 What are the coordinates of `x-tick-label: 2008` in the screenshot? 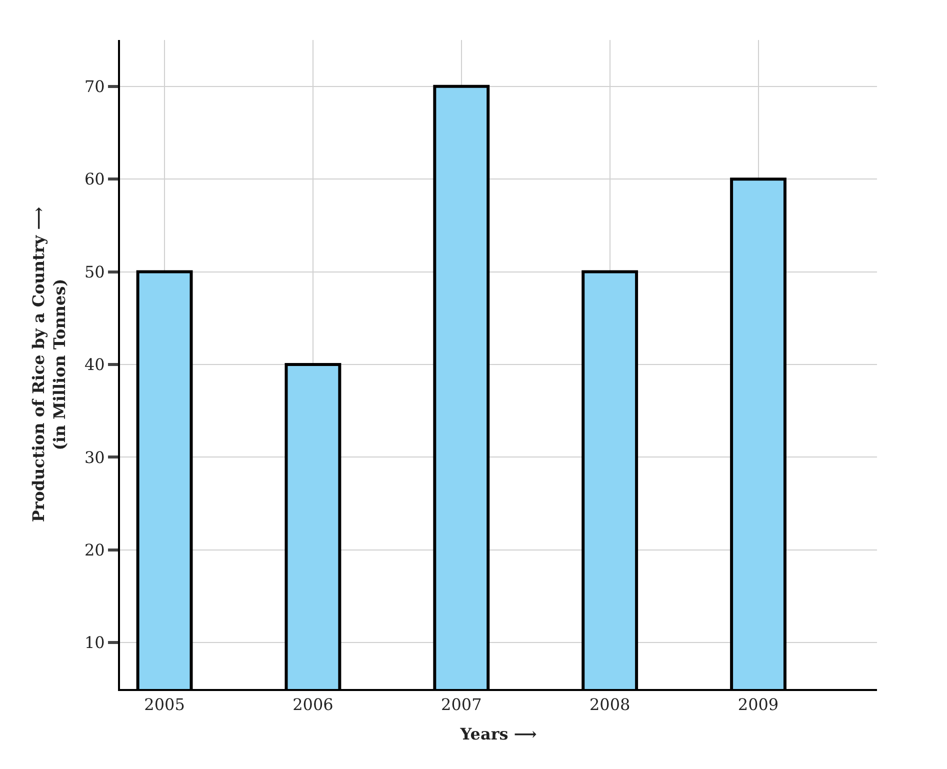 It's located at (609, 704).